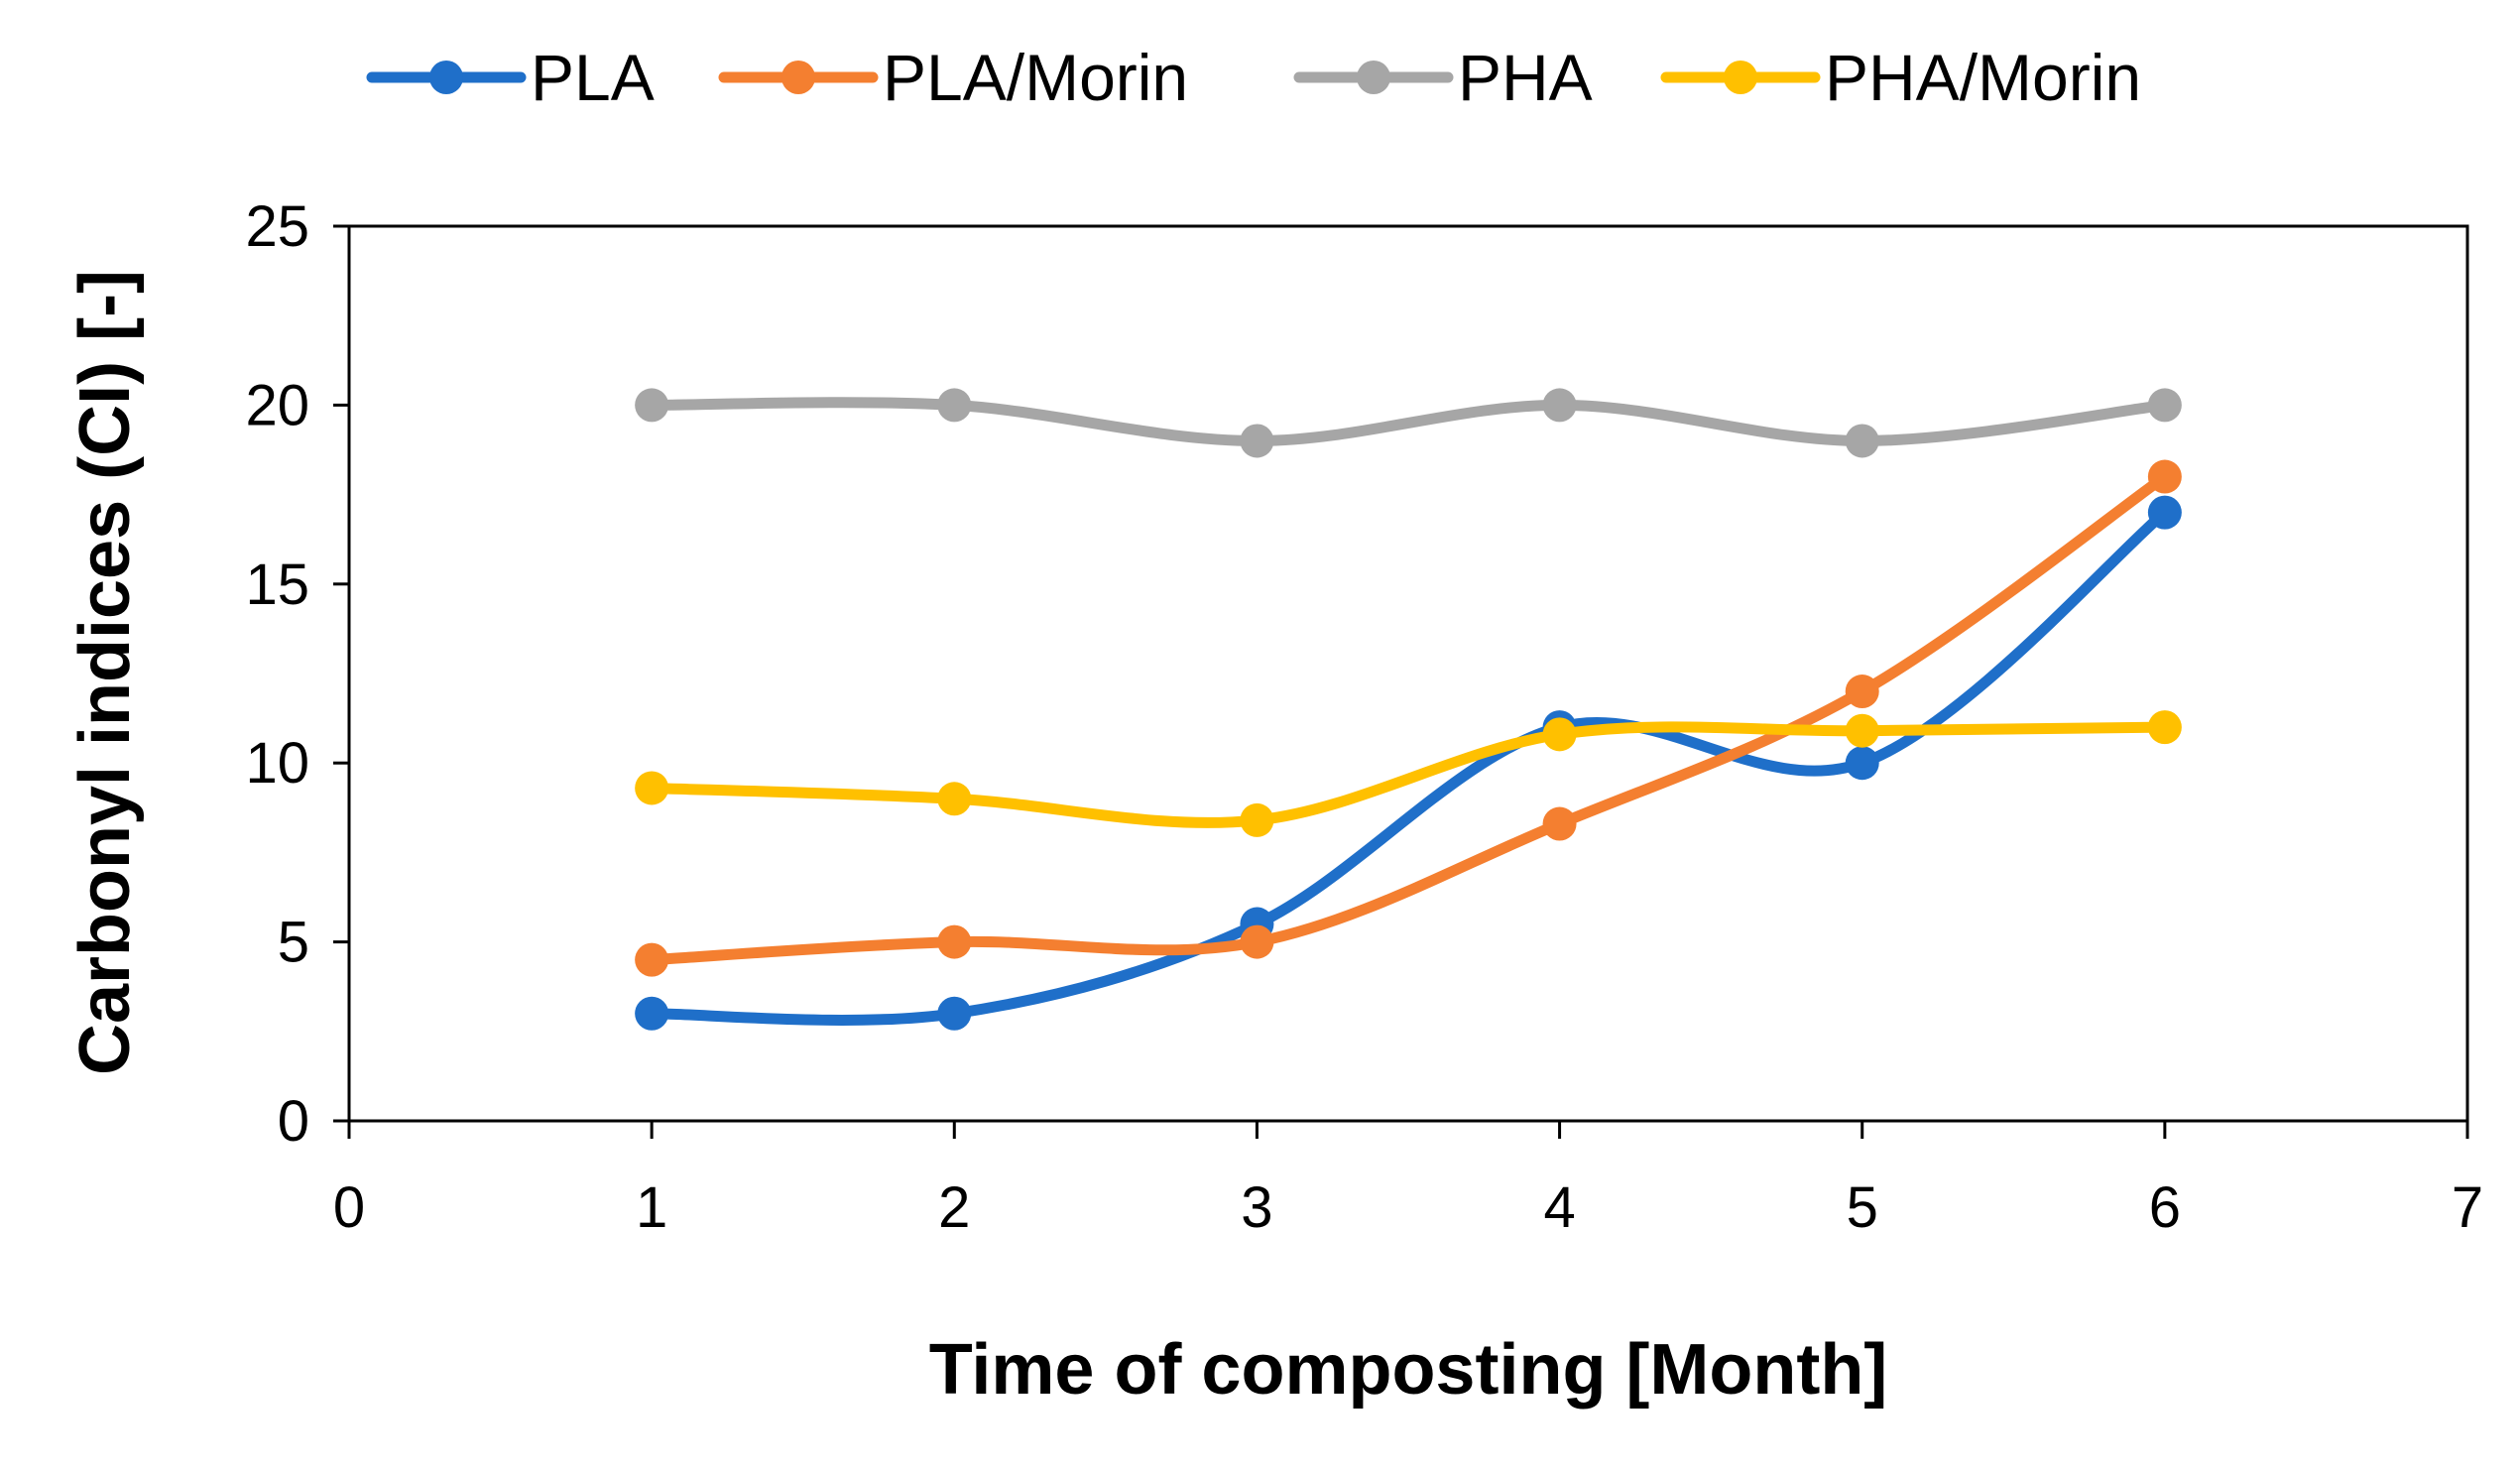 This screenshot has height=1474, width=2520. Describe the element at coordinates (651, 1207) in the screenshot. I see `x-tick-label: 1` at that location.